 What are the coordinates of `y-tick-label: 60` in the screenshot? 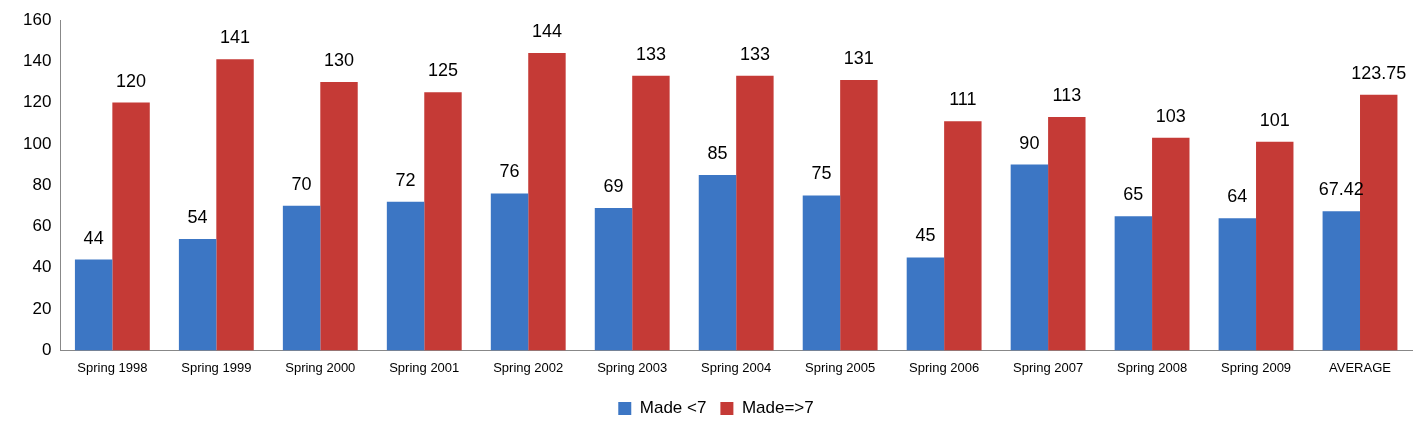 It's located at (42, 226).